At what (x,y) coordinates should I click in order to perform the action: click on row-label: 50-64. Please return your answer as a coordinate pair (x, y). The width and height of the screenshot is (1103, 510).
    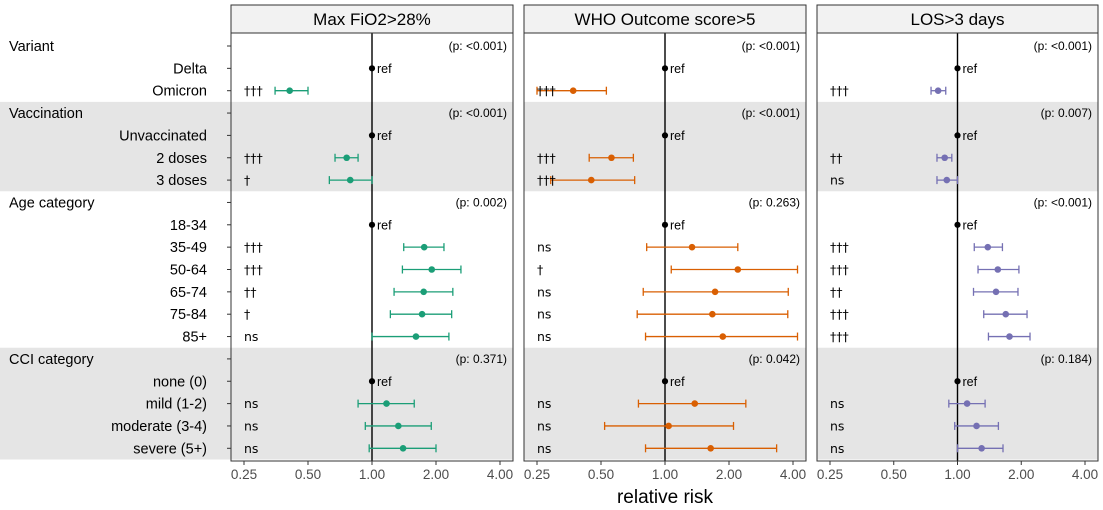
    Looking at the image, I should click on (188, 271).